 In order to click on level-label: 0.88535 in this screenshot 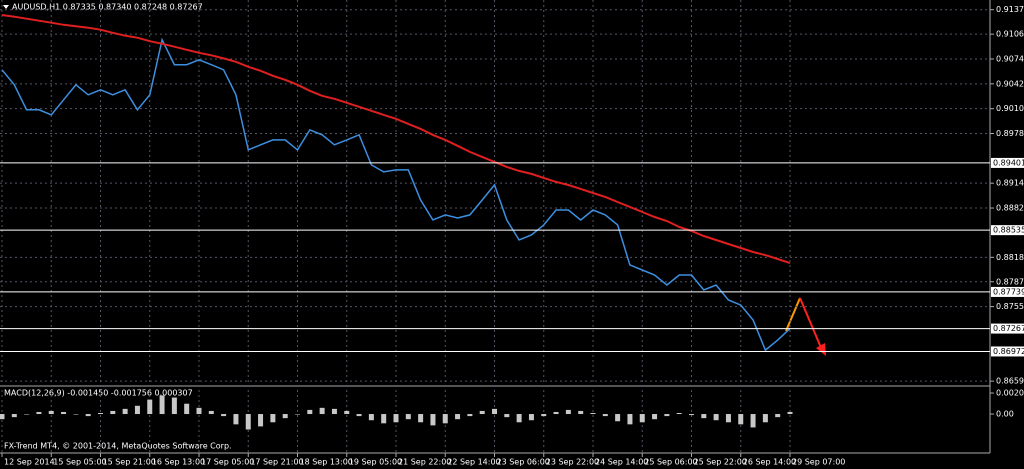, I will do `click(1008, 230)`.